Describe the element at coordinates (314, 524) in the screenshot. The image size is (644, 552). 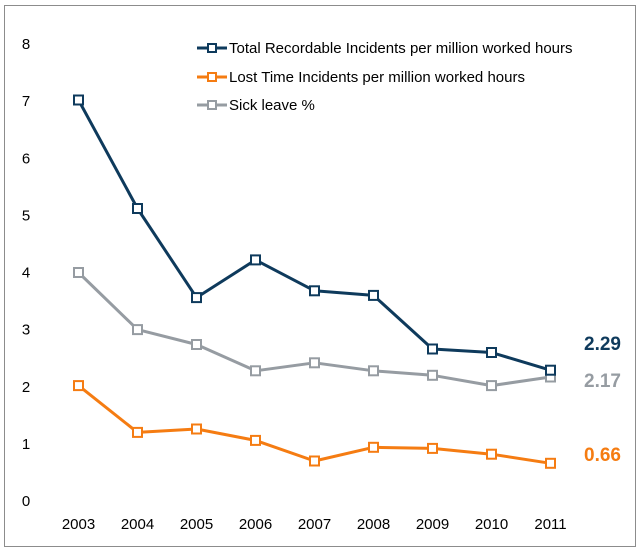
I see `x-tick-label: 2007` at that location.